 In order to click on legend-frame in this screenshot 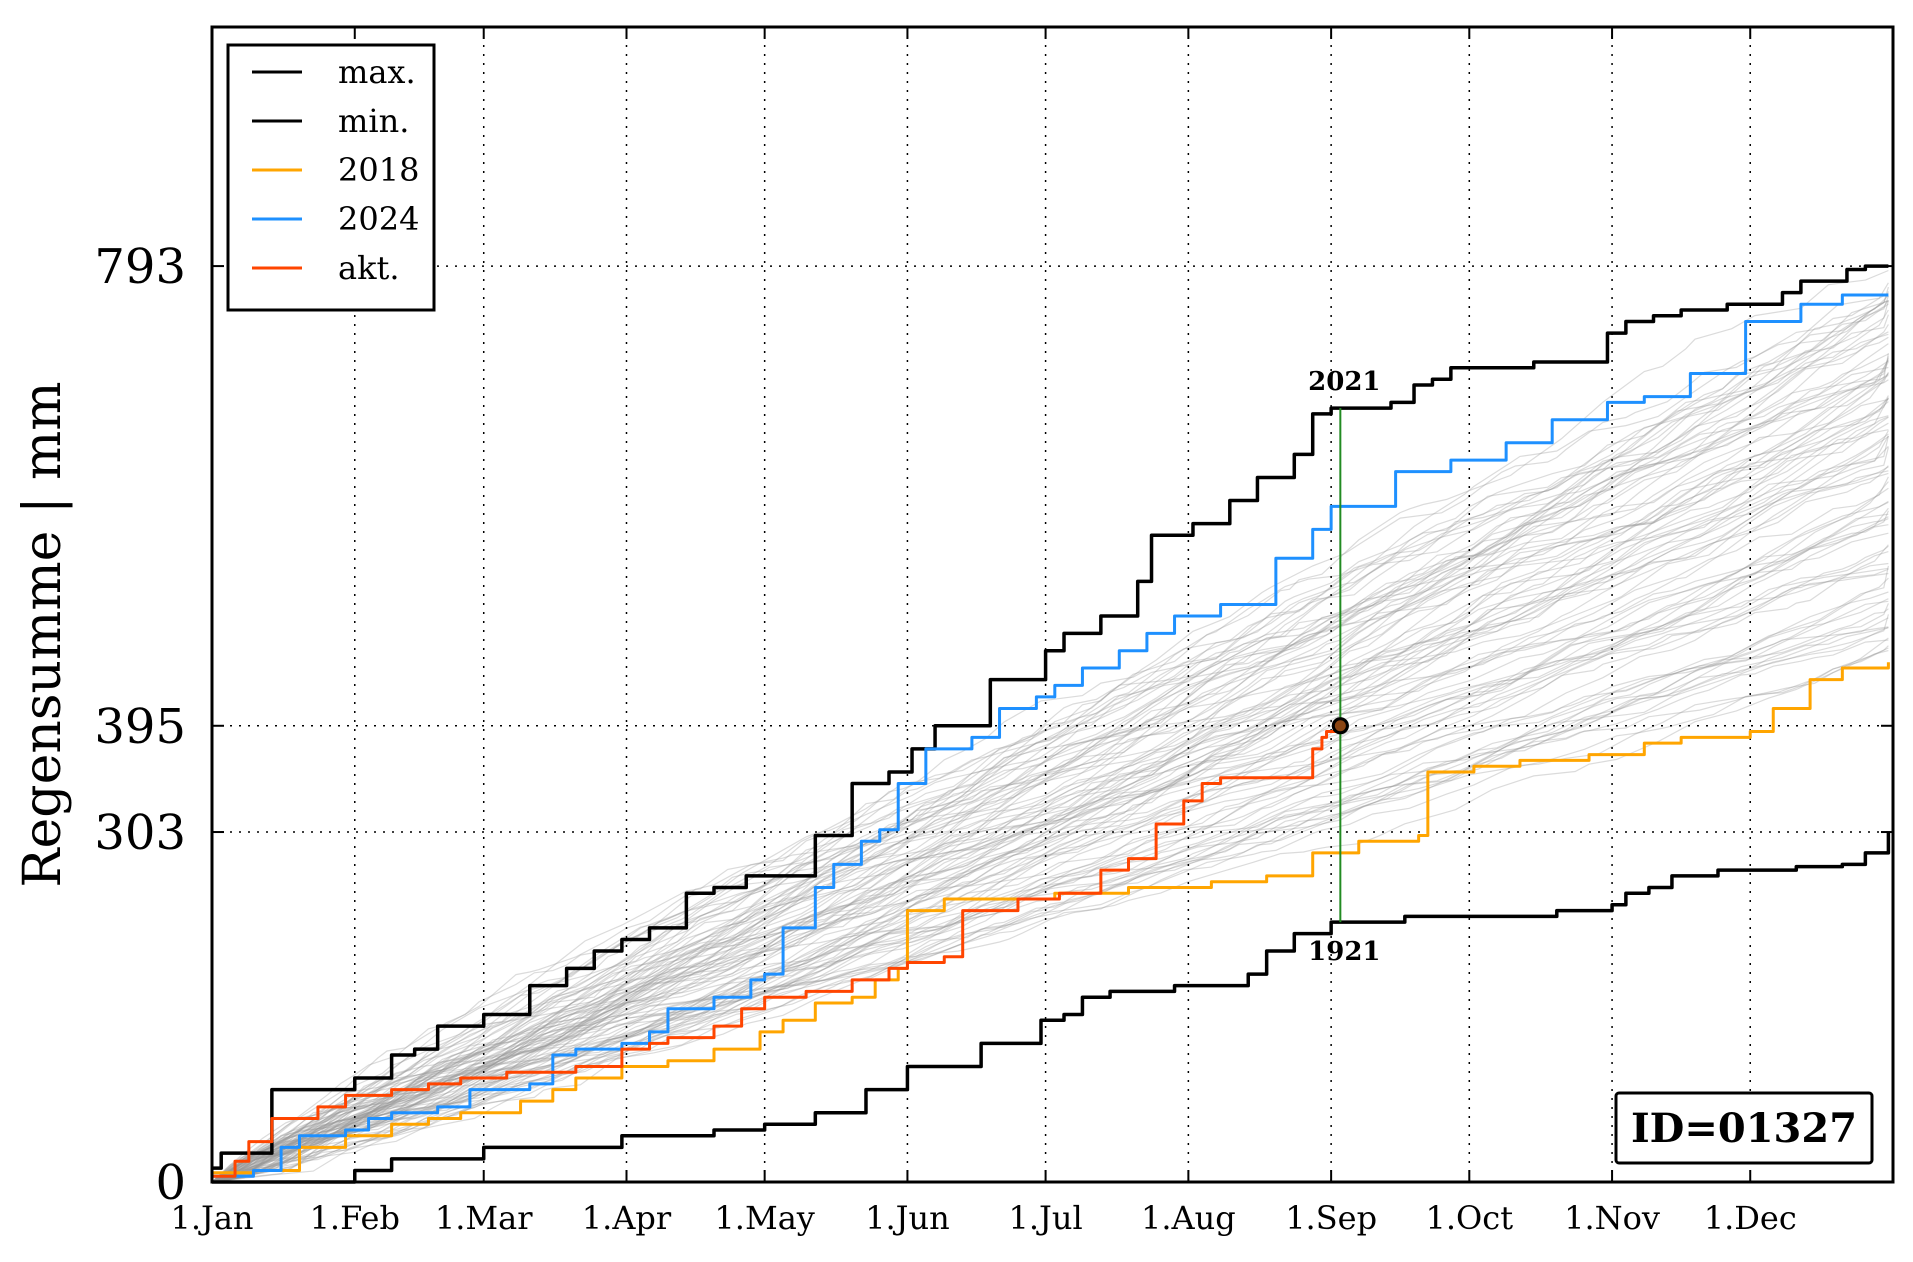, I will do `click(331, 177)`.